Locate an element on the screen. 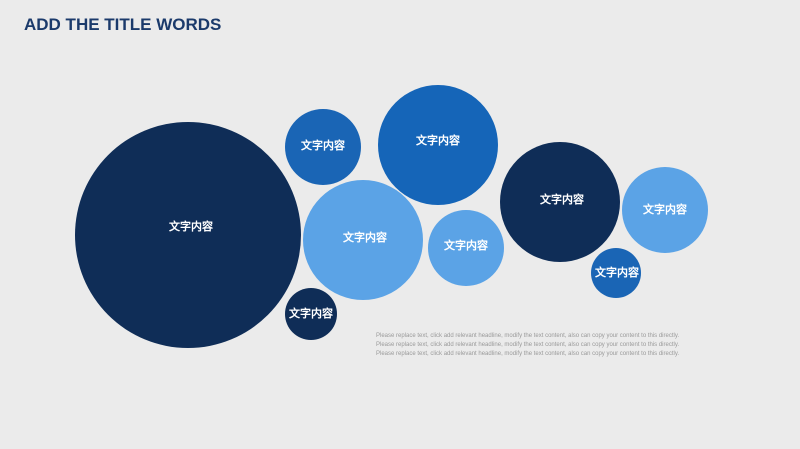 This screenshot has height=449, width=800. title: ADD THE TITLE WORDS is located at coordinates (122, 24).